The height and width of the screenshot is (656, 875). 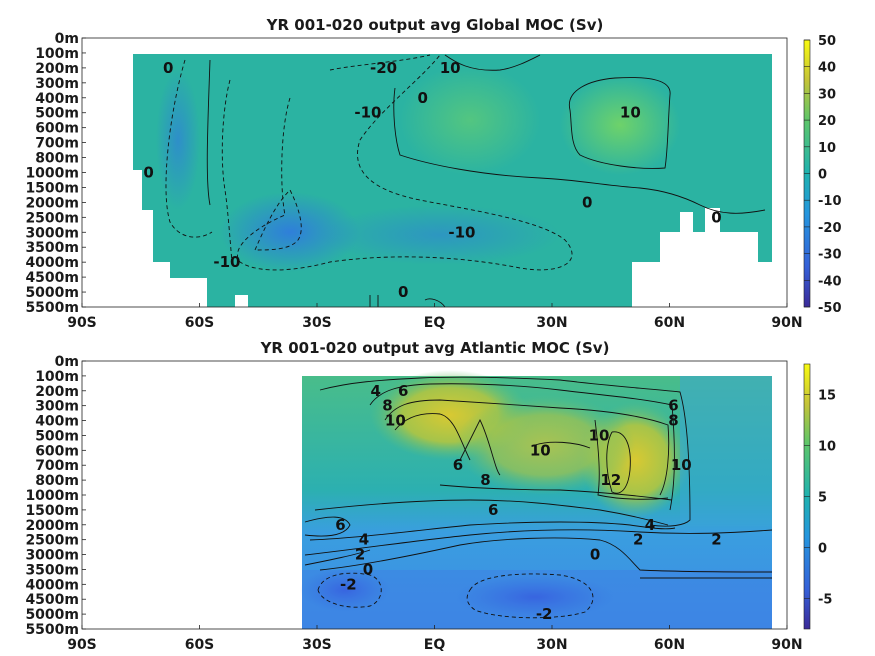 I want to click on atlantic-chart-title: YR 001-020 output avg Atlantic MOC (Sv), so click(x=435, y=348).